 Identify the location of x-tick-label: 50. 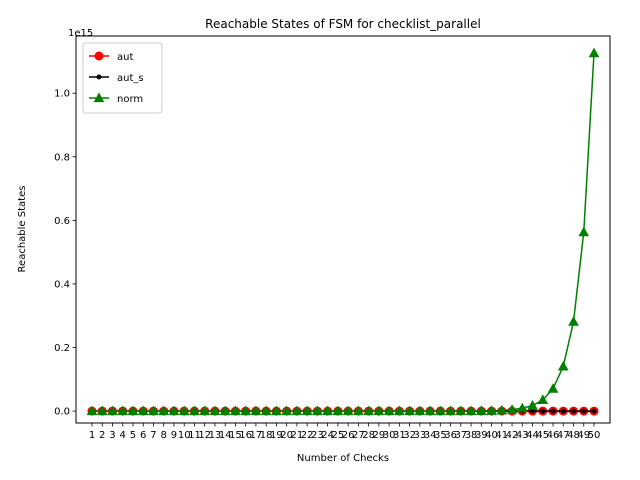
(594, 435).